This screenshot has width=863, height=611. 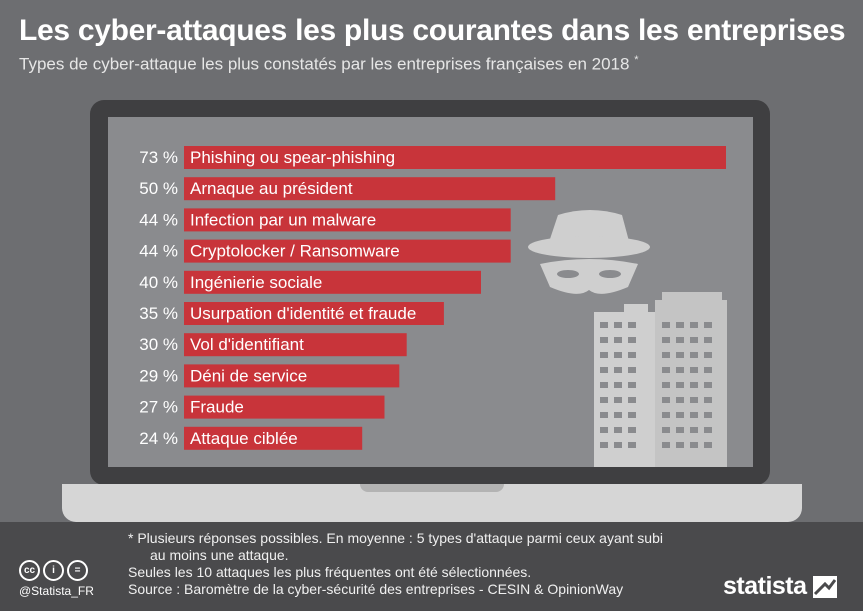 I want to click on value-label-5: 40 %, so click(x=158, y=282).